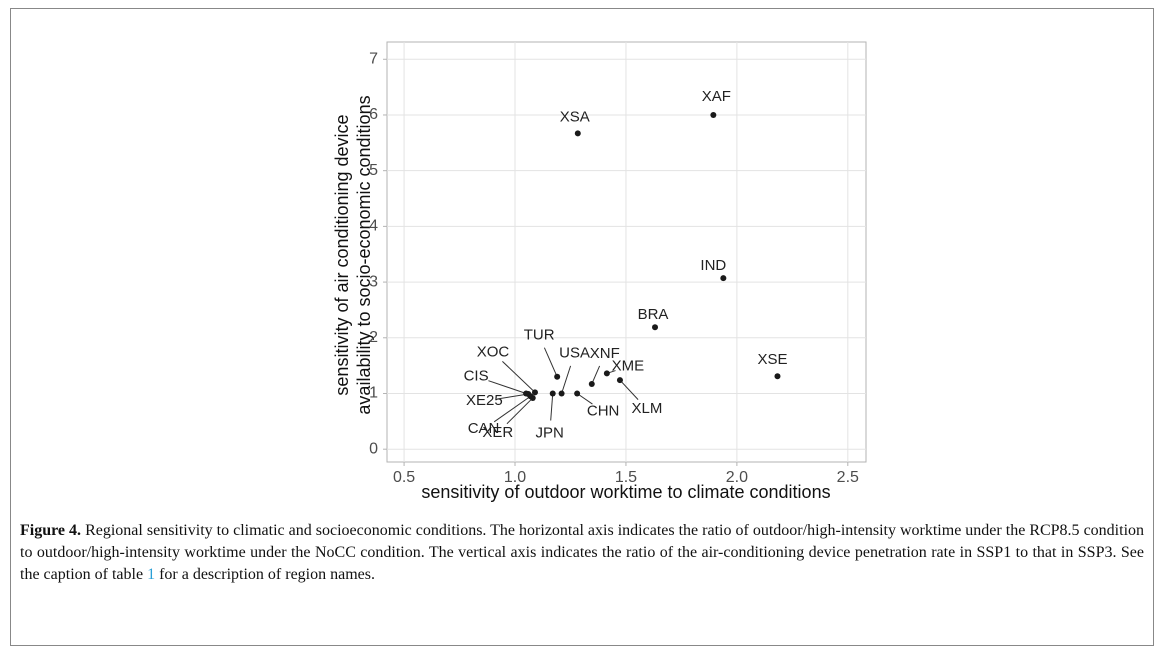 The image size is (1166, 662). What do you see at coordinates (497, 432) in the screenshot?
I see `point-label: XER` at bounding box center [497, 432].